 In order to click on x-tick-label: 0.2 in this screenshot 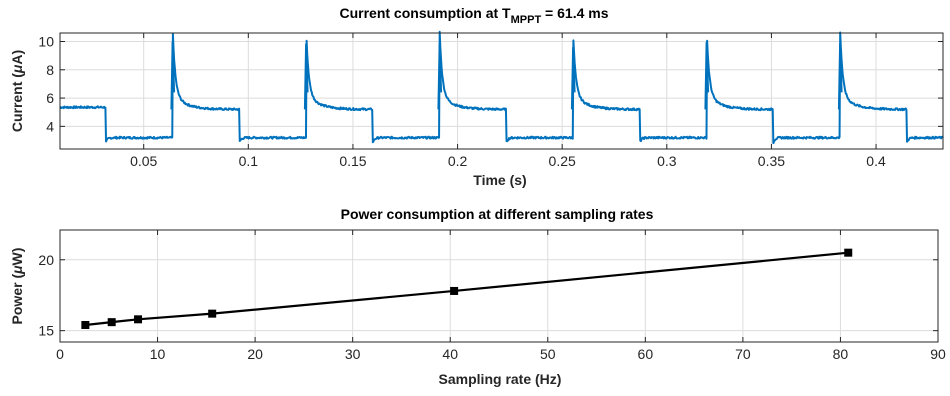, I will do `click(458, 161)`.